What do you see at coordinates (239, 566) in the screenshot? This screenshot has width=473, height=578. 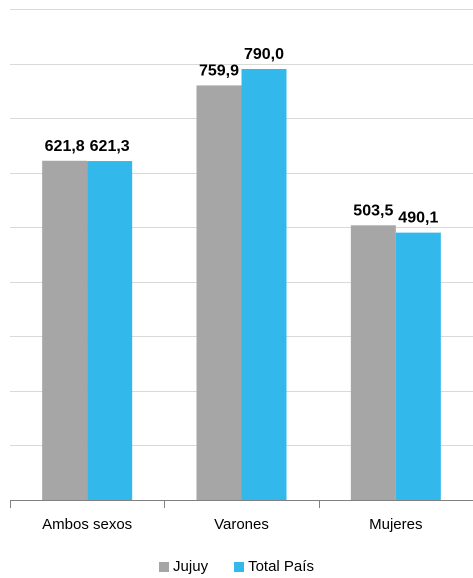 I see `legend-swatch-total-pais` at bounding box center [239, 566].